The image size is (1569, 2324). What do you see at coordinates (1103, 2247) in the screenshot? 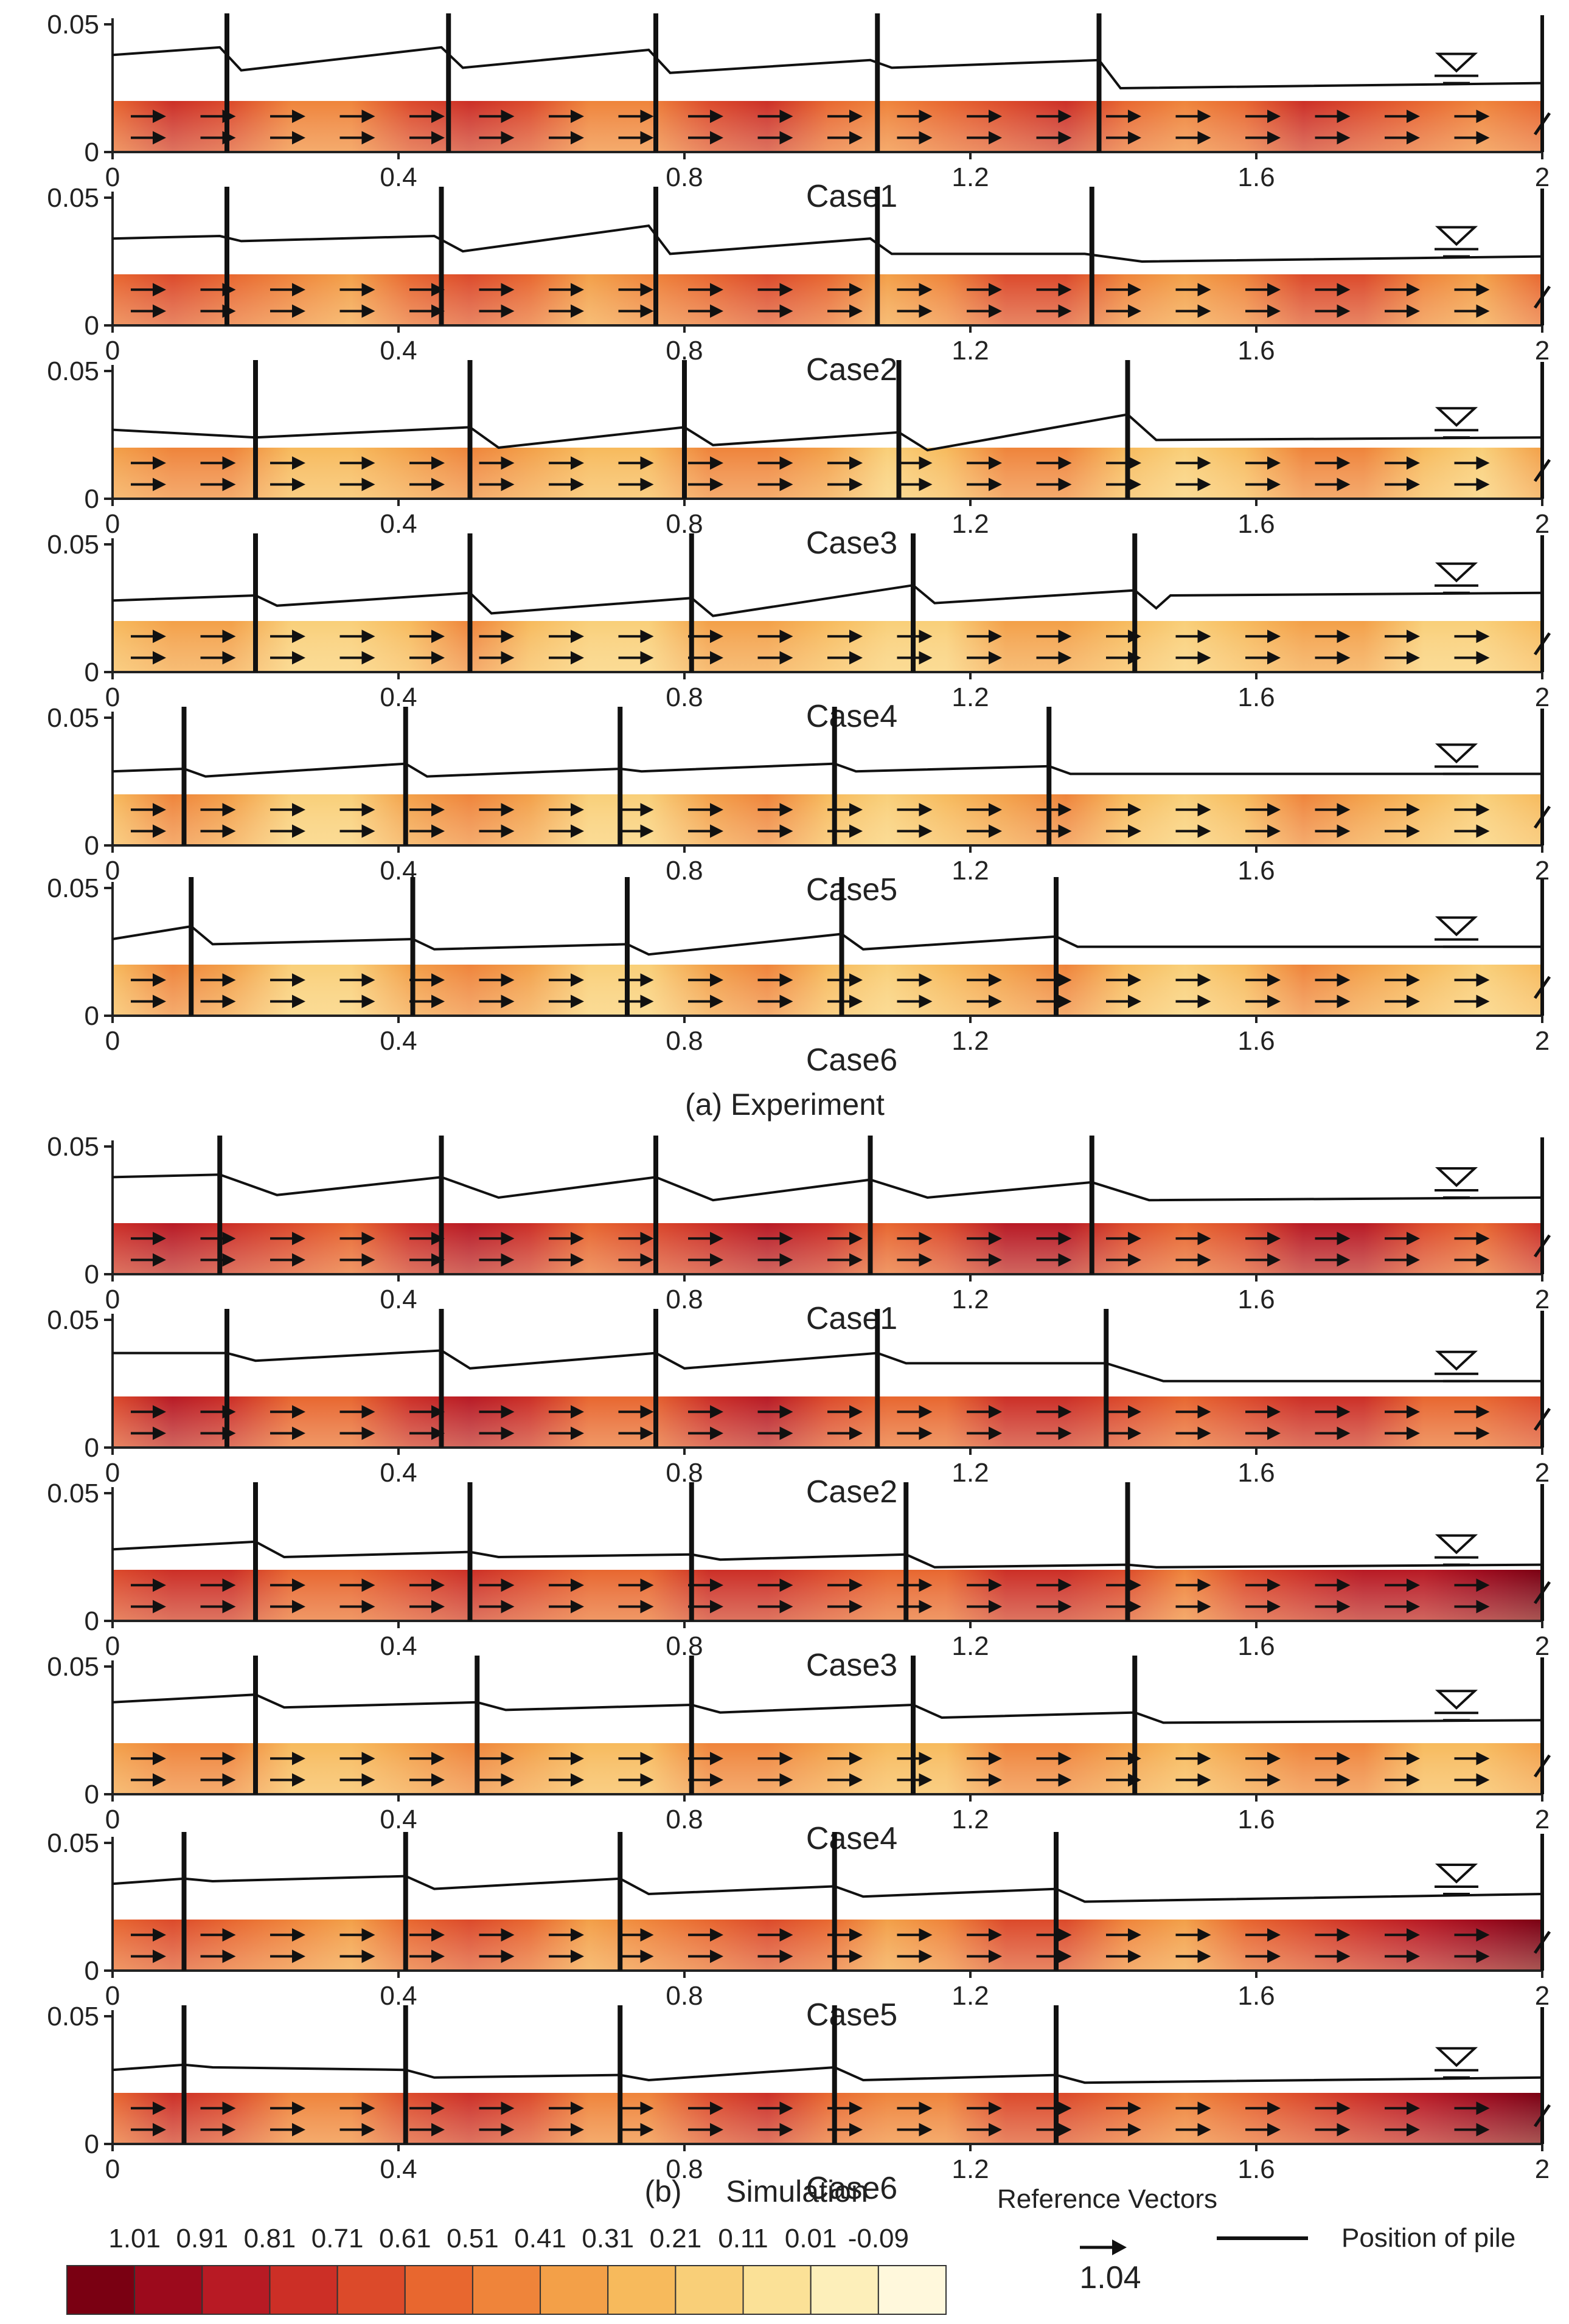
I see `reference-vector-arrow` at bounding box center [1103, 2247].